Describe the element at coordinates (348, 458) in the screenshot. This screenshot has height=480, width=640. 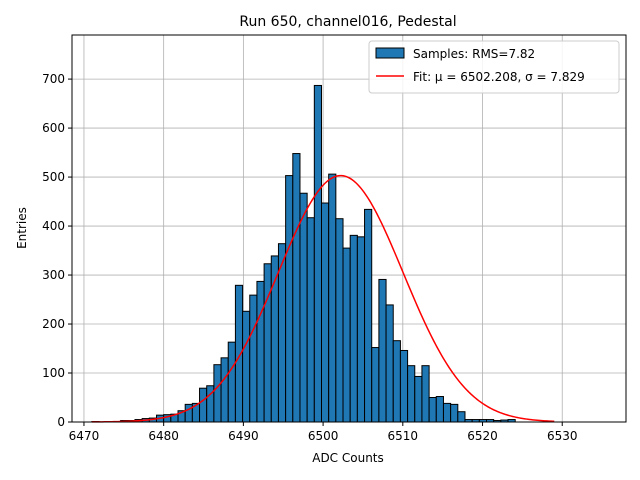
I see `x-axis-label: ADC Counts` at that location.